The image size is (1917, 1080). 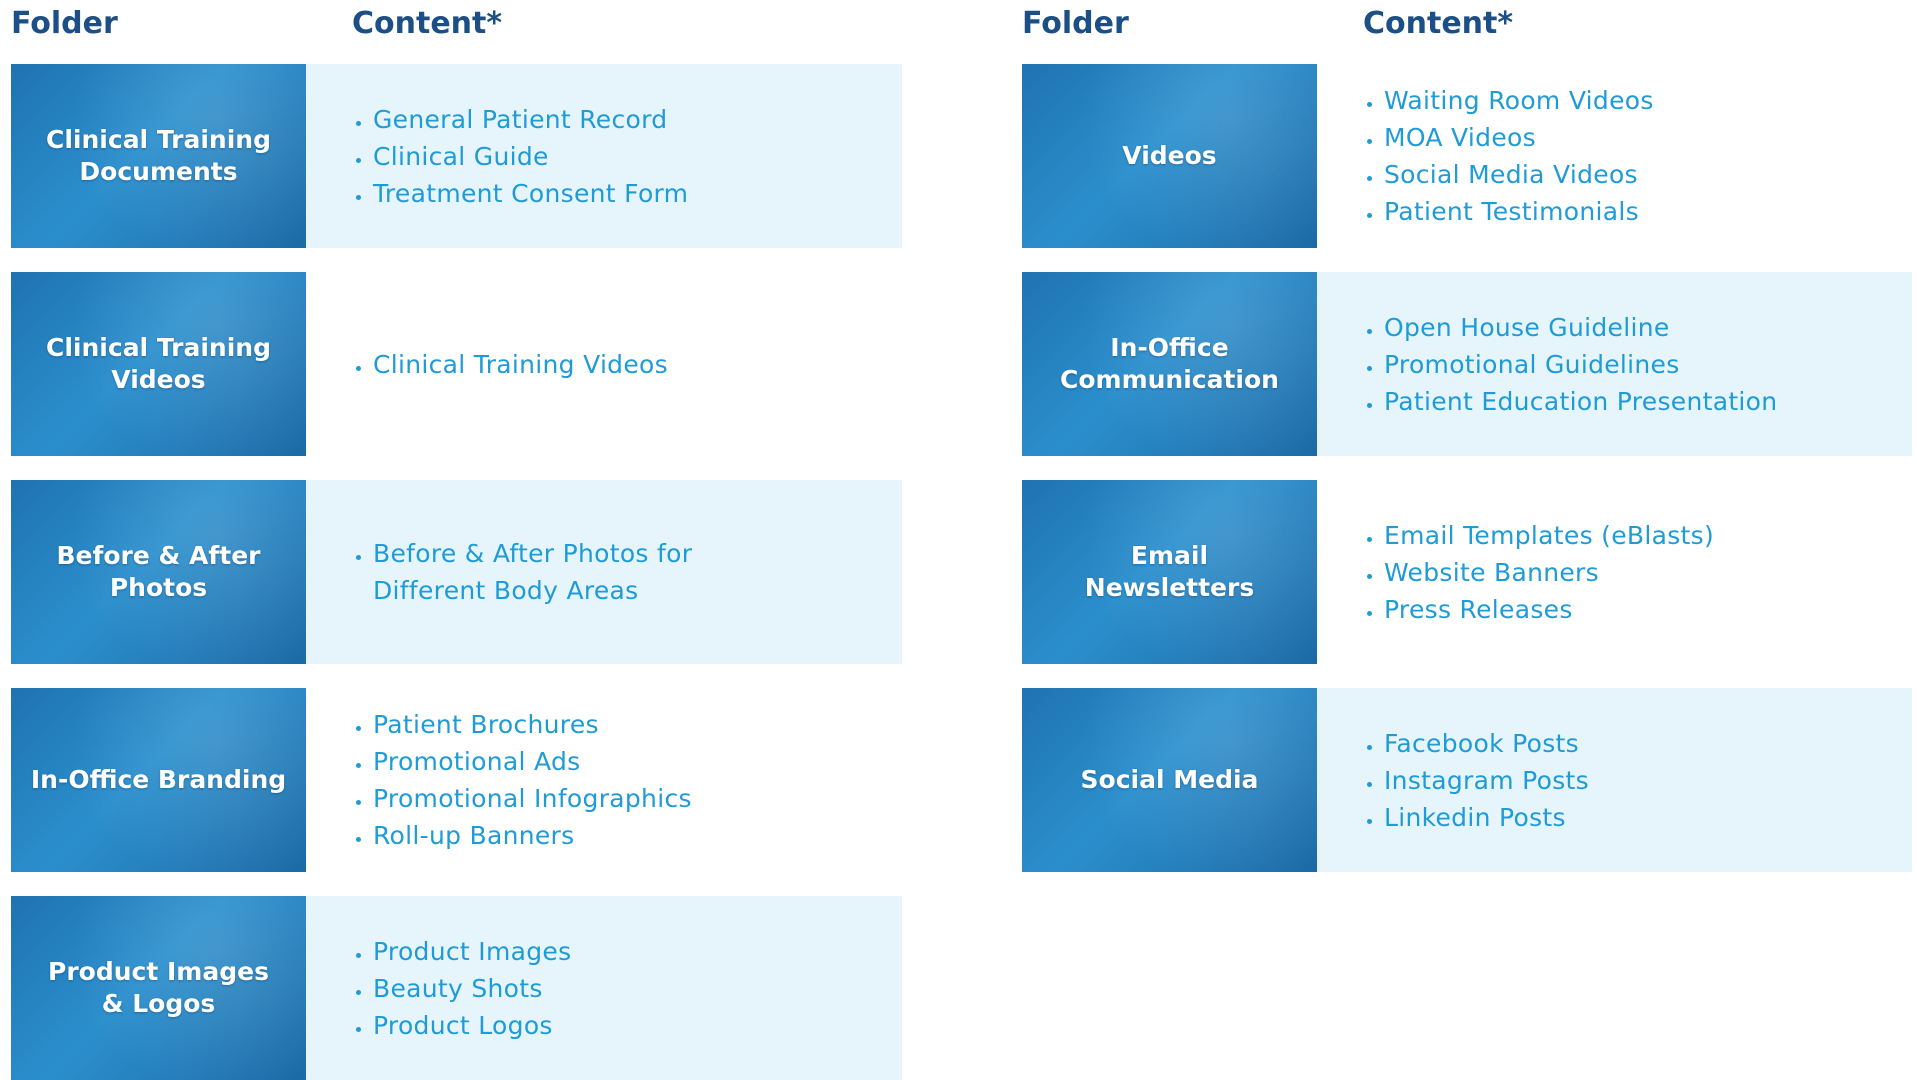 I want to click on content-item: Beauty Shots, so click(x=472, y=988).